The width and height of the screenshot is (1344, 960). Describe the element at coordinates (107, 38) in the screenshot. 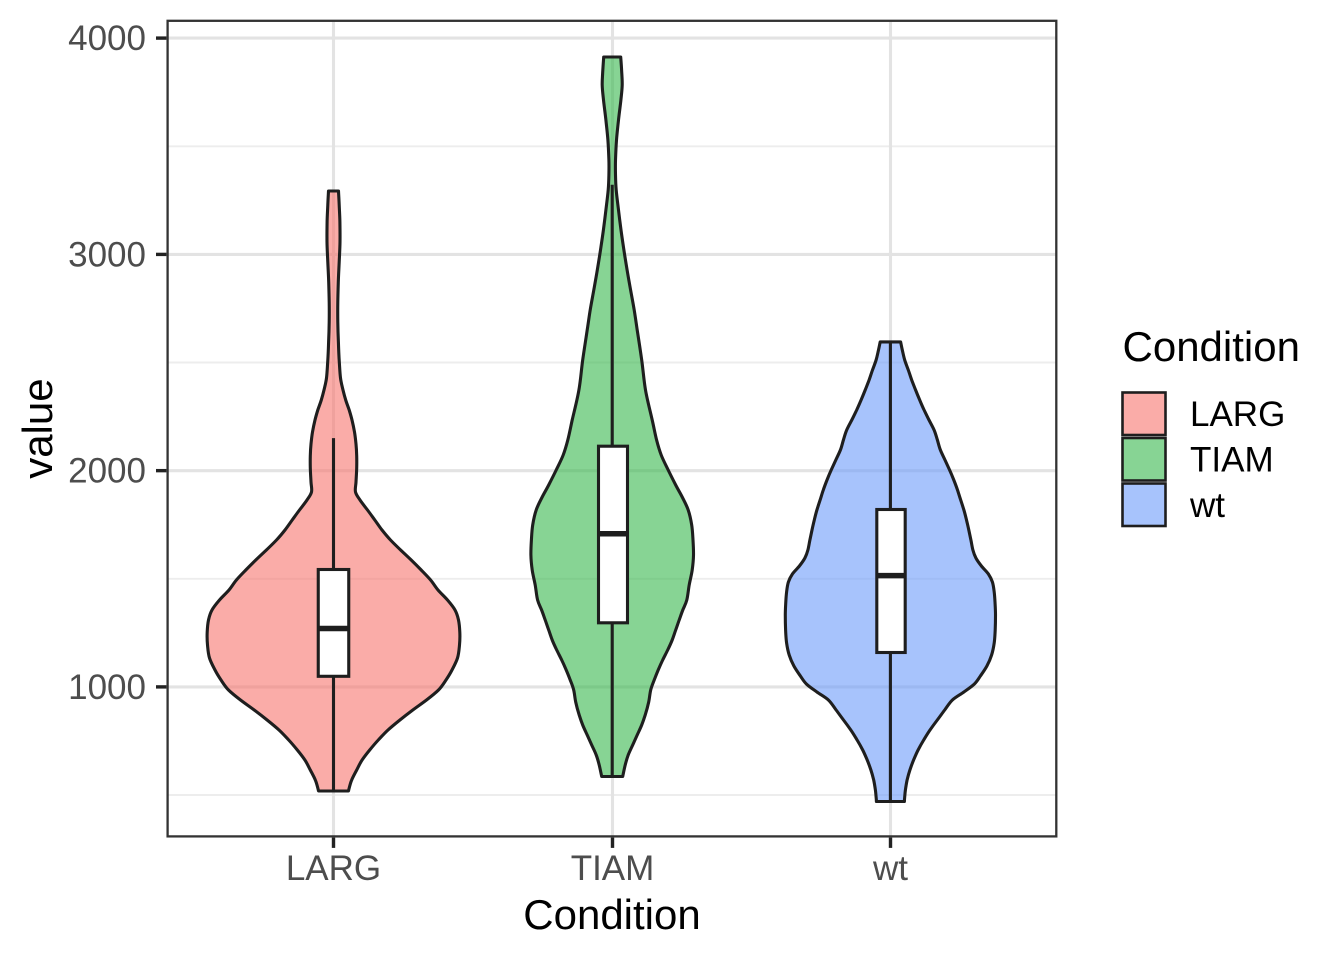

I see `svg-text: 4000` at that location.